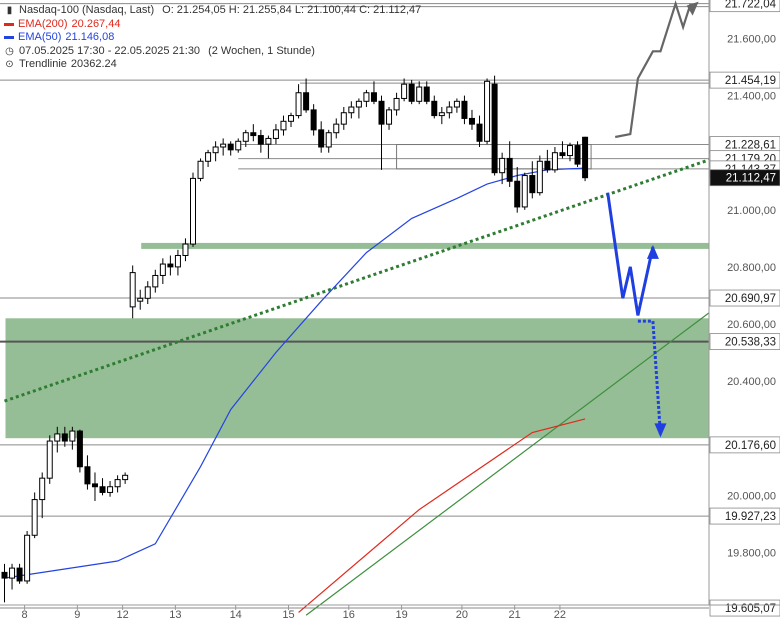  What do you see at coordinates (751, 5) in the screenshot?
I see `level-price-label: 21.722,04` at bounding box center [751, 5].